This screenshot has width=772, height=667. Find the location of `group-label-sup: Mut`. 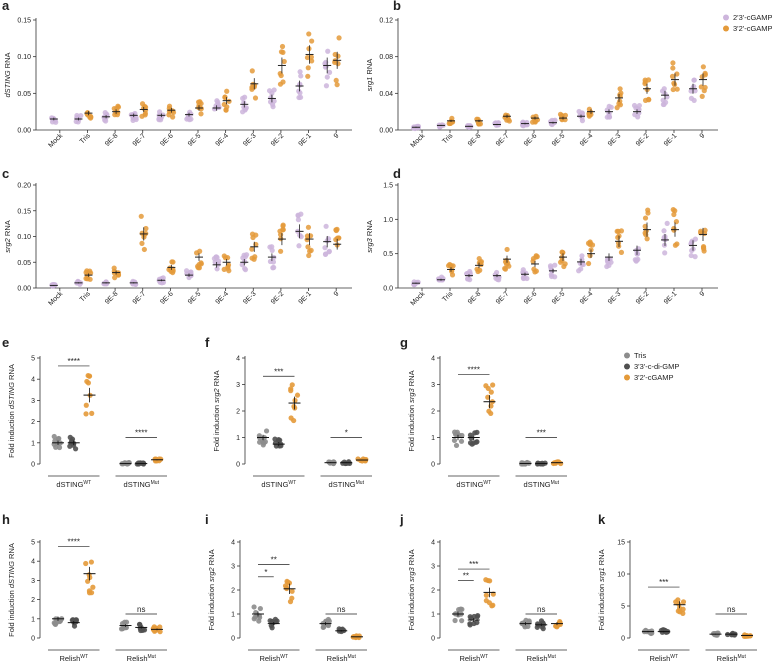

group-label-sup: Mut is located at coordinates (152, 657).